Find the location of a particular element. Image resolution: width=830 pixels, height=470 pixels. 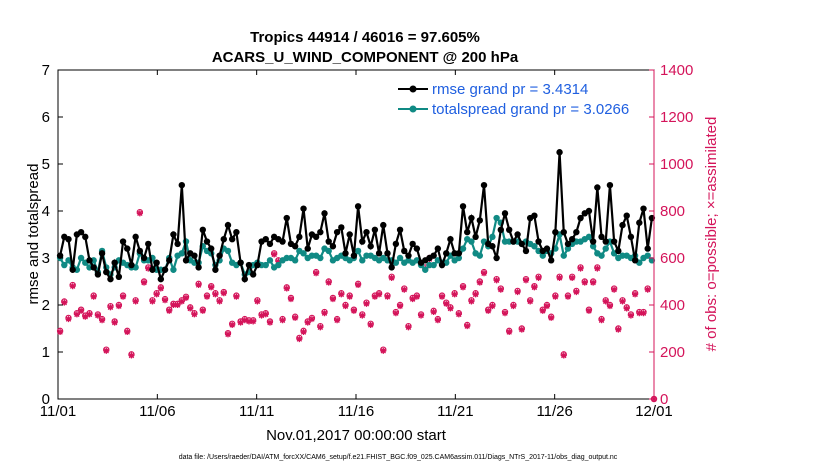

y-tick-label: 4 is located at coordinates (46, 211).